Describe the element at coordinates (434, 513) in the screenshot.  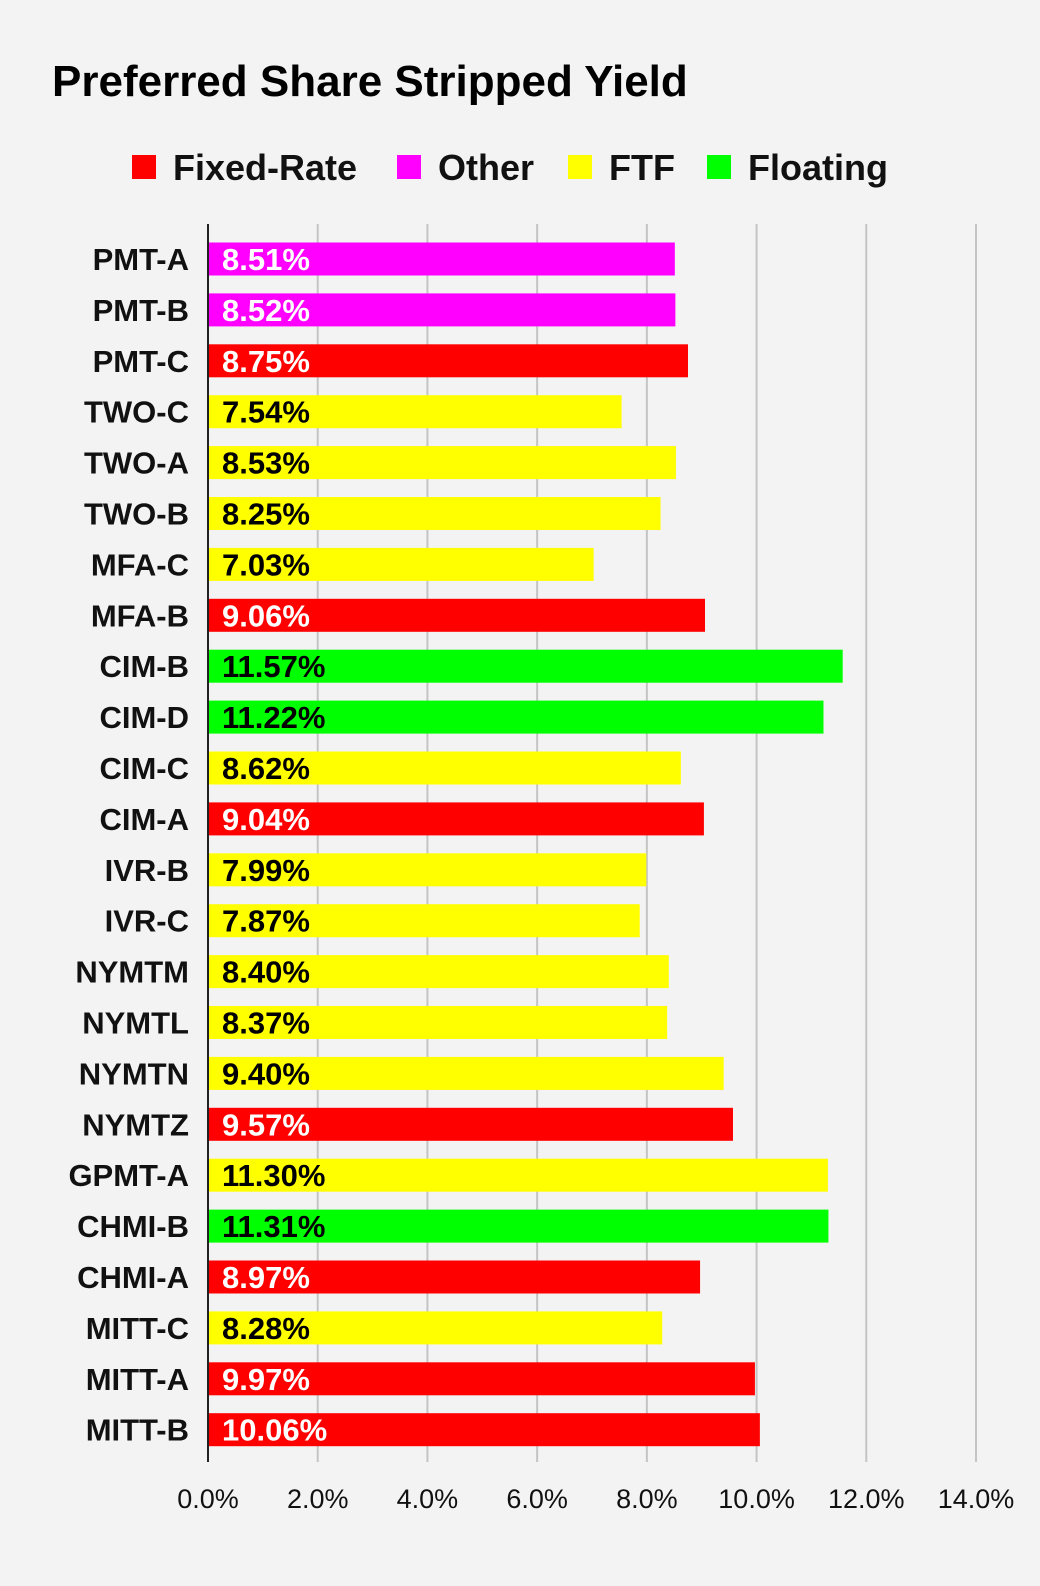
I see `bar-two-b` at that location.